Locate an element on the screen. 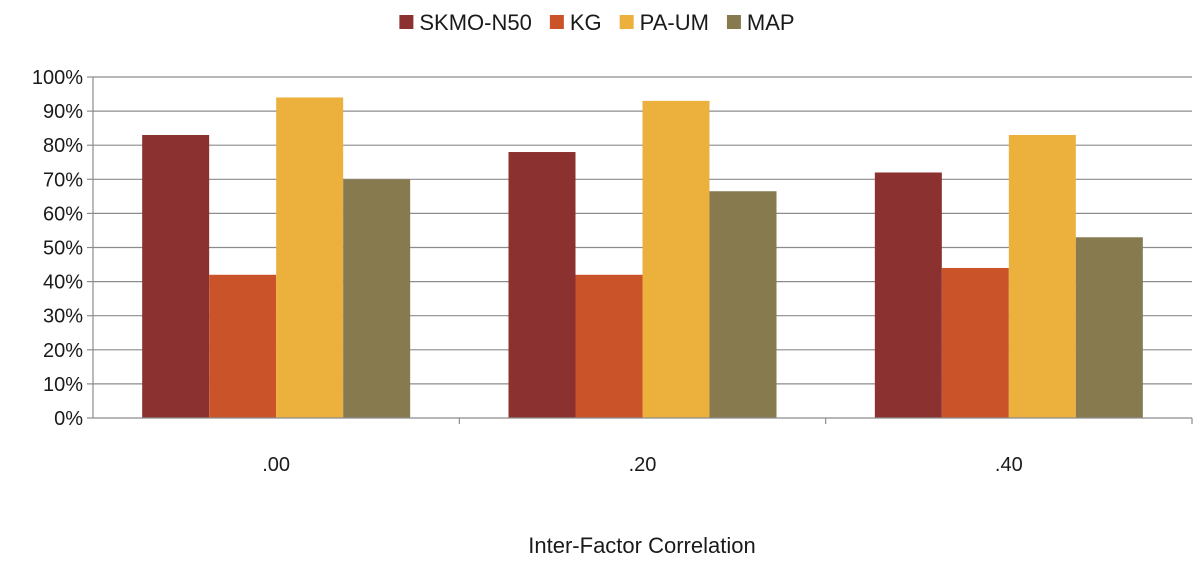  legend-item: SKMO-N50 is located at coordinates (465, 22).